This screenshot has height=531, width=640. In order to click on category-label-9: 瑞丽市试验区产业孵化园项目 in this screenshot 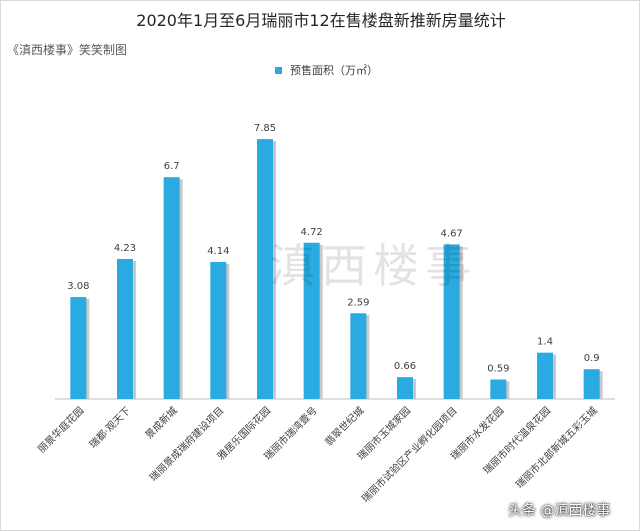, I will do `click(409, 454)`.